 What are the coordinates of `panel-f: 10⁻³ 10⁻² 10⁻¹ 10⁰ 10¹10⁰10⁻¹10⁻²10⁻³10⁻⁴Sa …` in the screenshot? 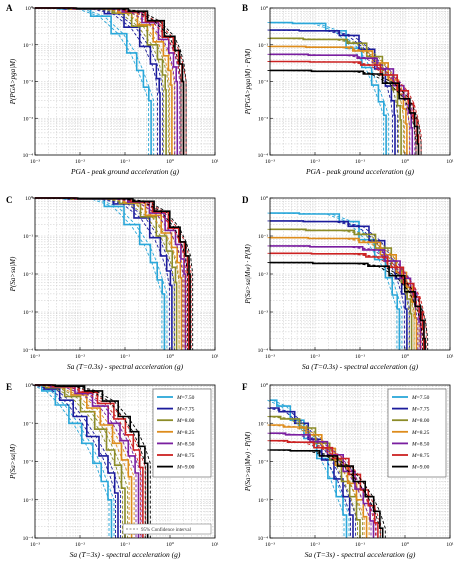 It's located at (348, 470).